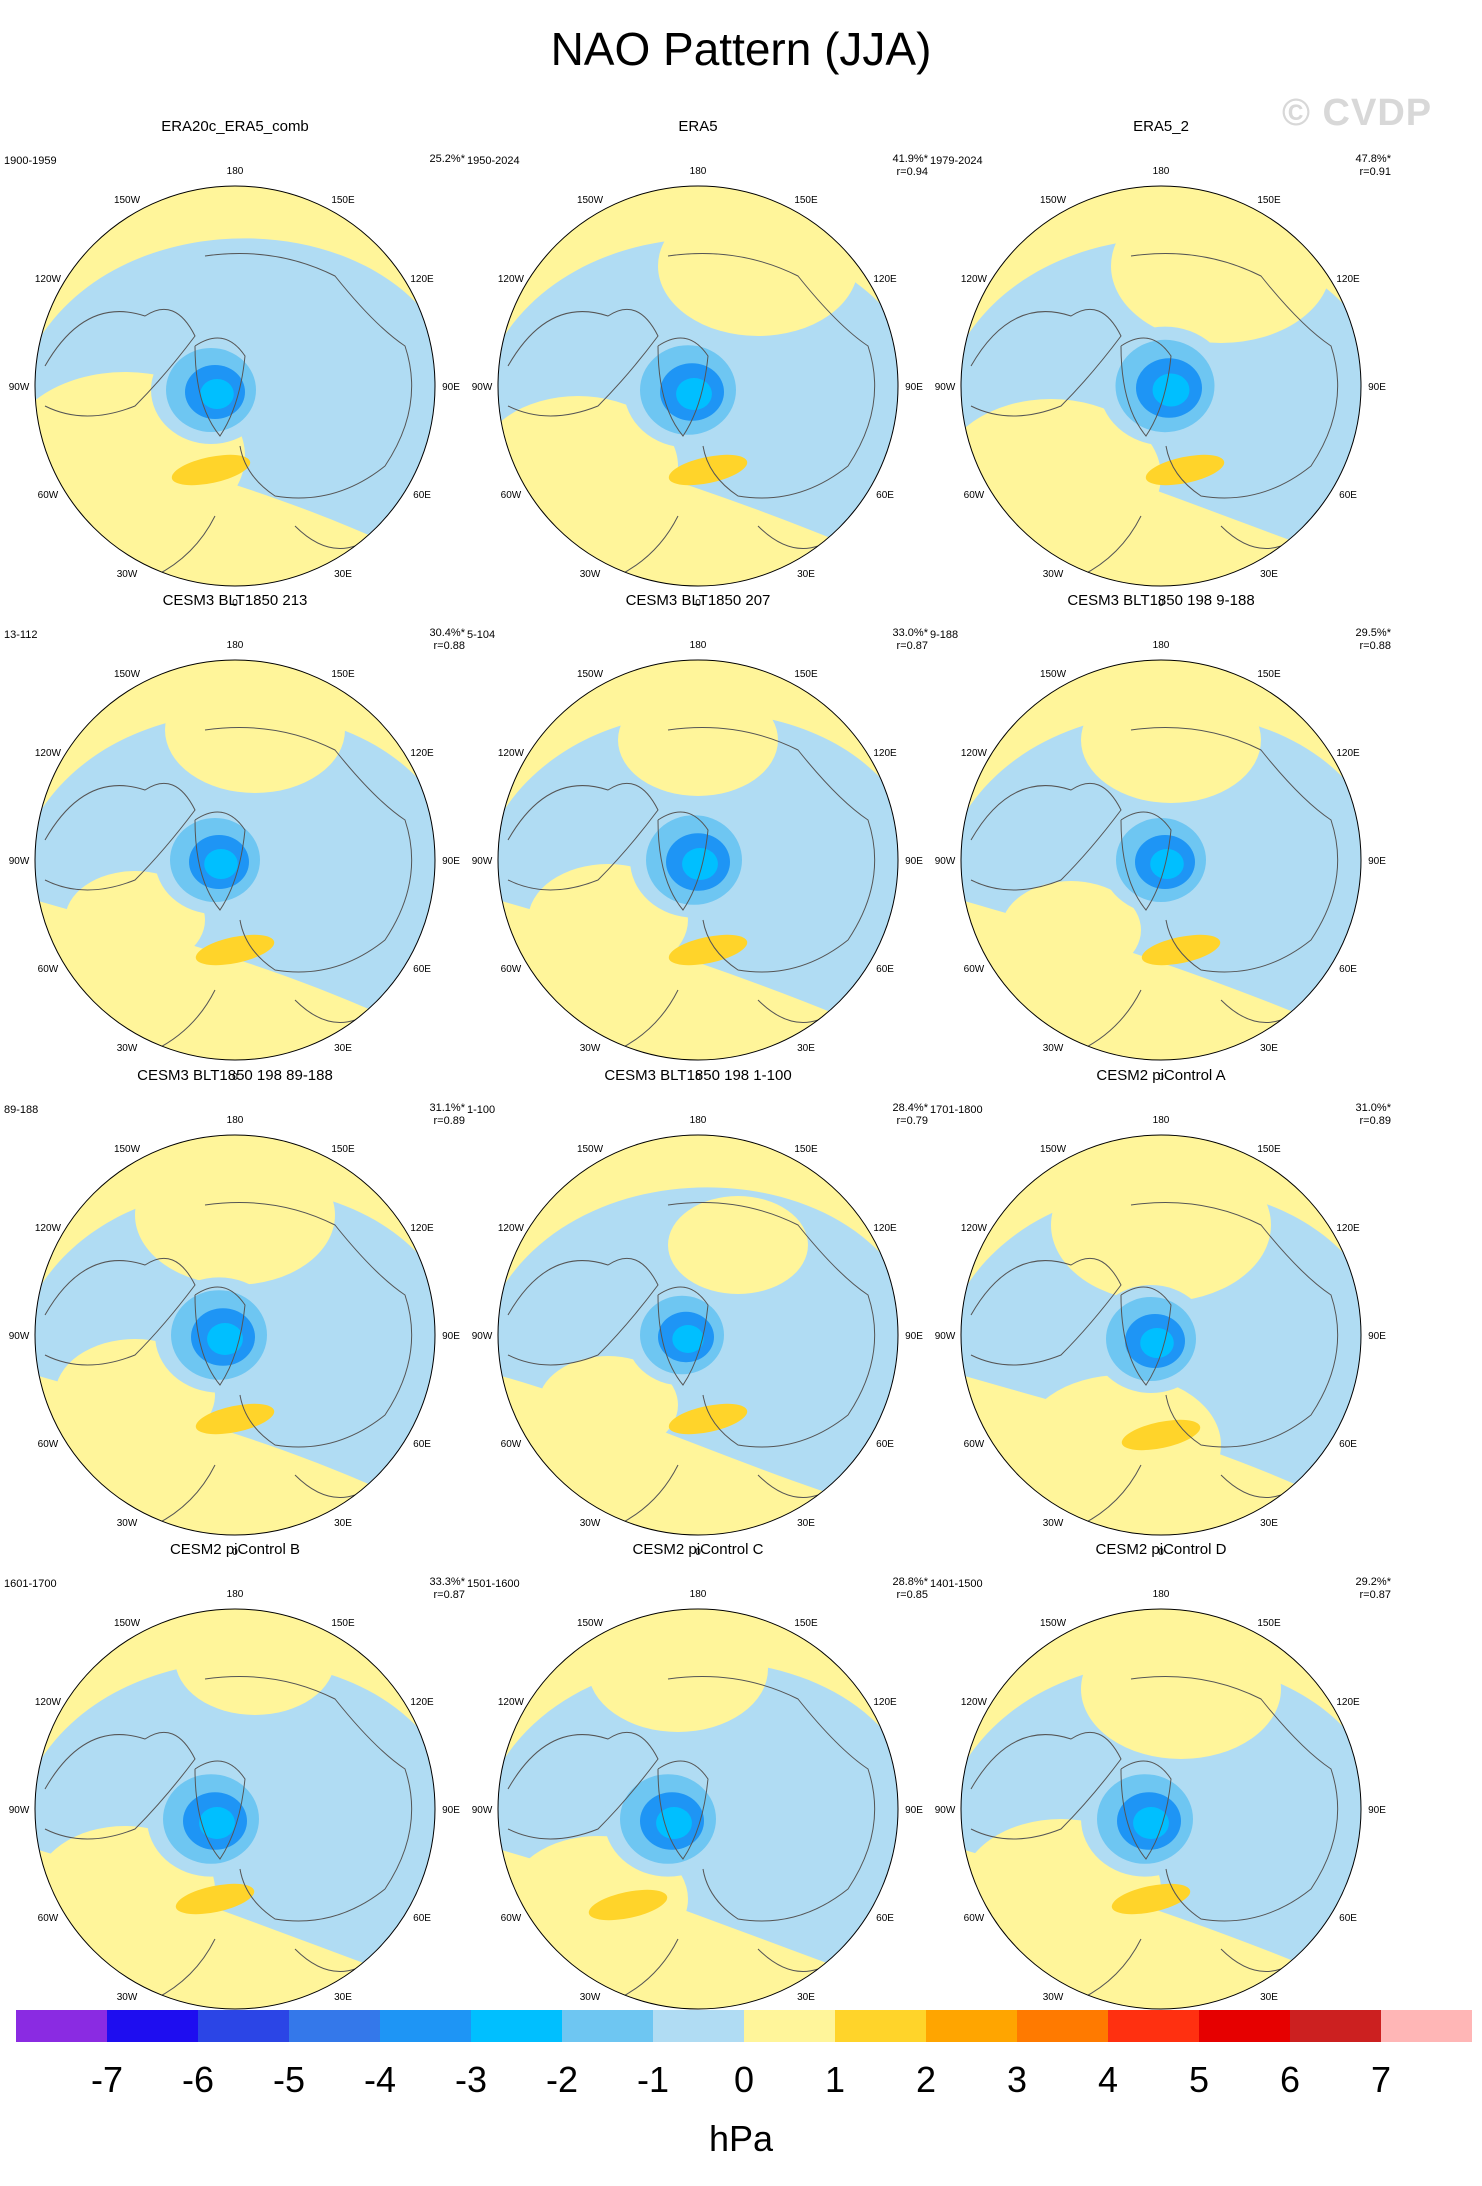 This screenshot has height=2186, width=1482. I want to click on panel-title: CESM3 BLT1850 198 1-100, so click(698, 1075).